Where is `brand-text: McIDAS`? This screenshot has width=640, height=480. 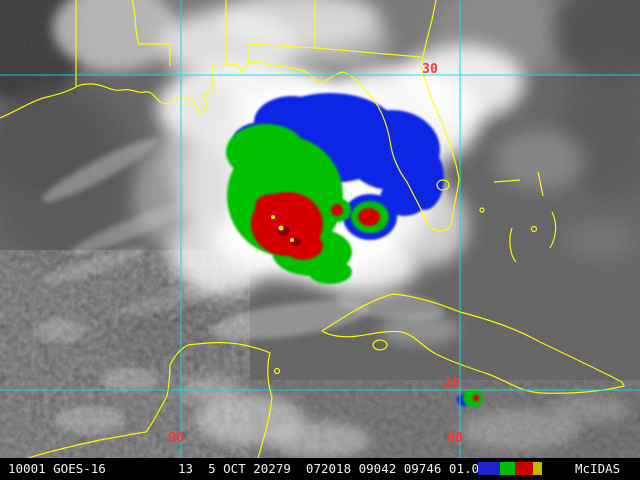
brand-text: McIDAS is located at coordinates (598, 468).